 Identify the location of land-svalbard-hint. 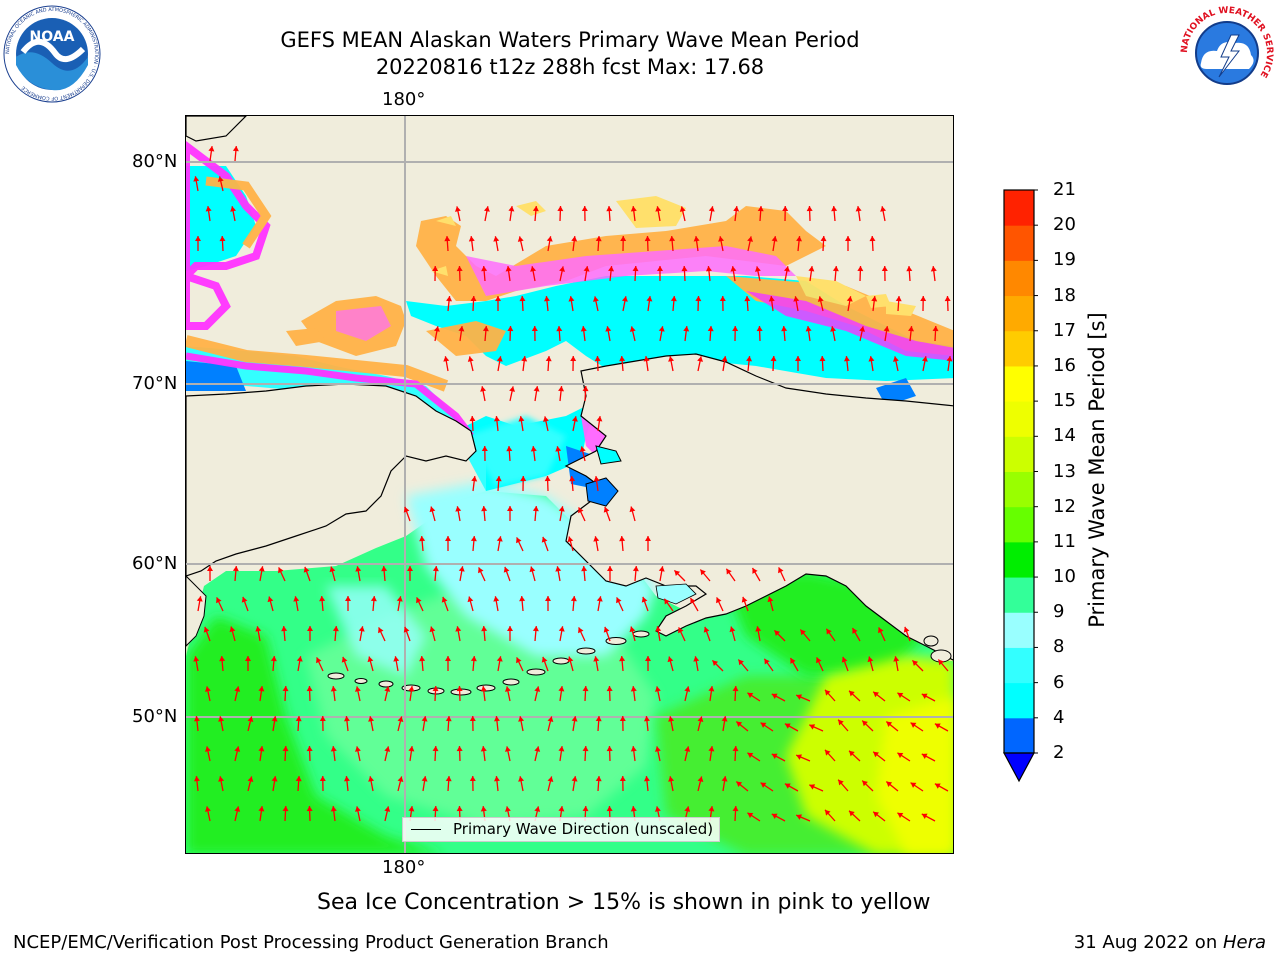
(216, 129).